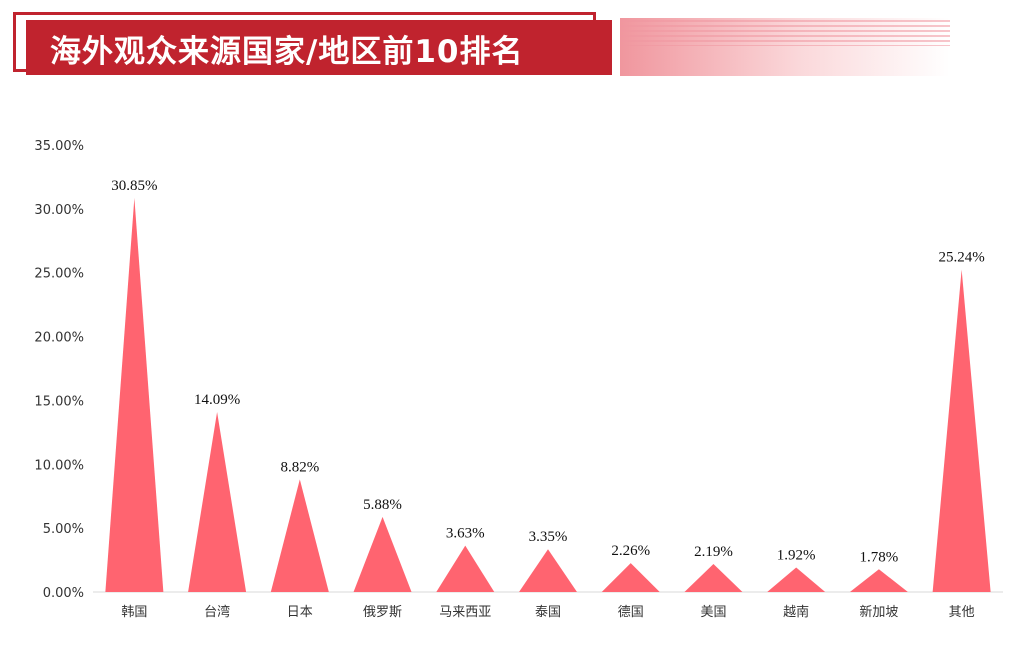 This screenshot has width=1023, height=646. I want to click on x-tick-label: 美国, so click(713, 612).